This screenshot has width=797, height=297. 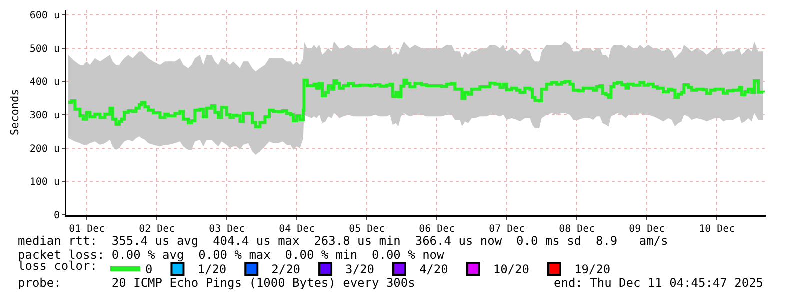 What do you see at coordinates (286, 269) in the screenshot?
I see `legend-label: 2/20` at bounding box center [286, 269].